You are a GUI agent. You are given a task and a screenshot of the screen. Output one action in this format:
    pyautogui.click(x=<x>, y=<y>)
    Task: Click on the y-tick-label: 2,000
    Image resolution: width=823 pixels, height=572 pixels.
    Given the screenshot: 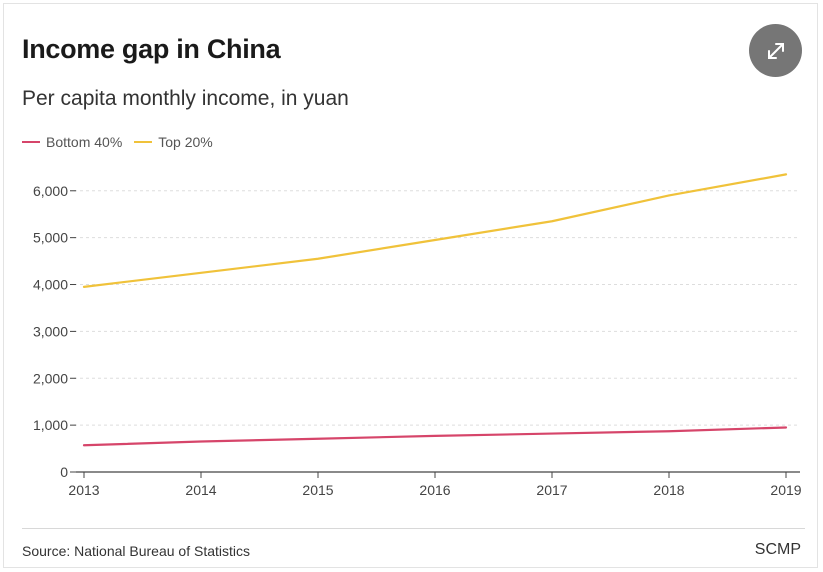 What is the action you would take?
    pyautogui.click(x=50, y=378)
    